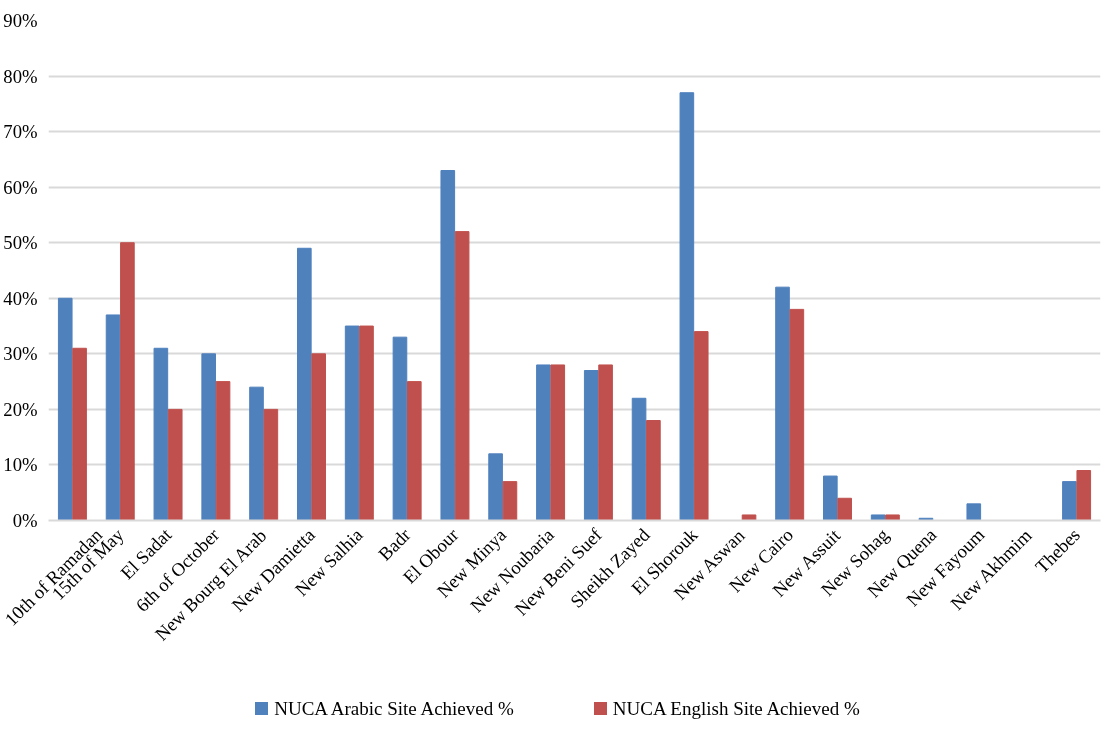 The image size is (1105, 744). What do you see at coordinates (20, 354) in the screenshot?
I see `y-tick-label: 30%` at bounding box center [20, 354].